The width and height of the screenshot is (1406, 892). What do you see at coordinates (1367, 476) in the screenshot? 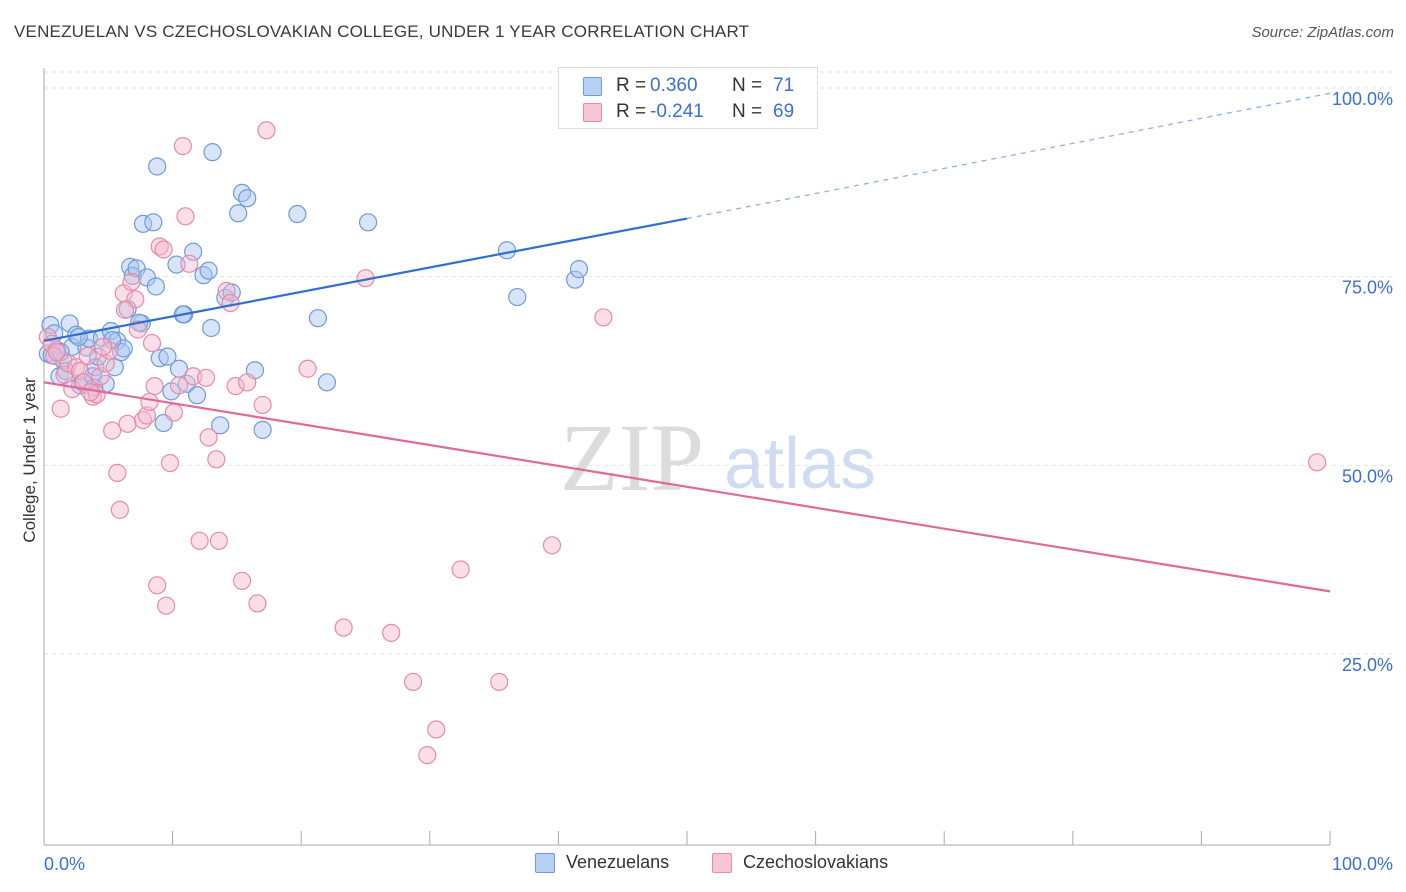
I see `y-tick-label: 50.0%` at bounding box center [1367, 476].